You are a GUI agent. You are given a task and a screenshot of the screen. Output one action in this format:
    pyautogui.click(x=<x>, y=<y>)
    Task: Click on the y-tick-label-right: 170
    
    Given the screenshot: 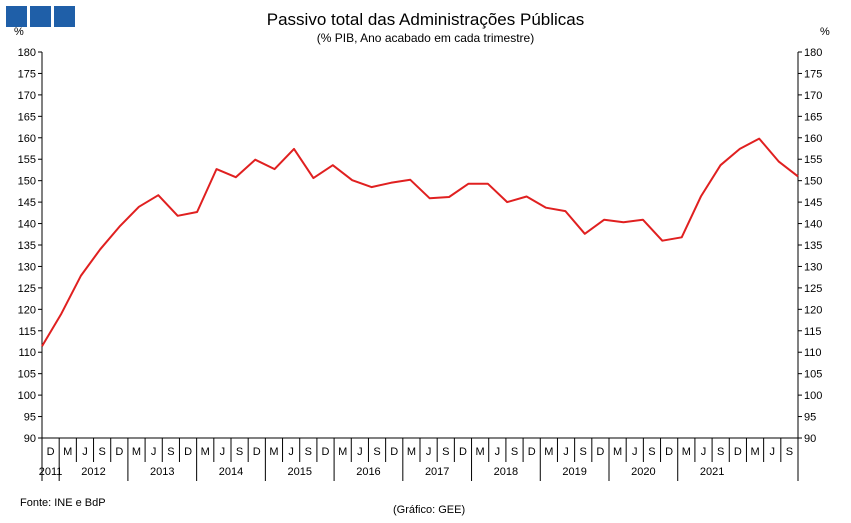 What is the action you would take?
    pyautogui.click(x=813, y=96)
    